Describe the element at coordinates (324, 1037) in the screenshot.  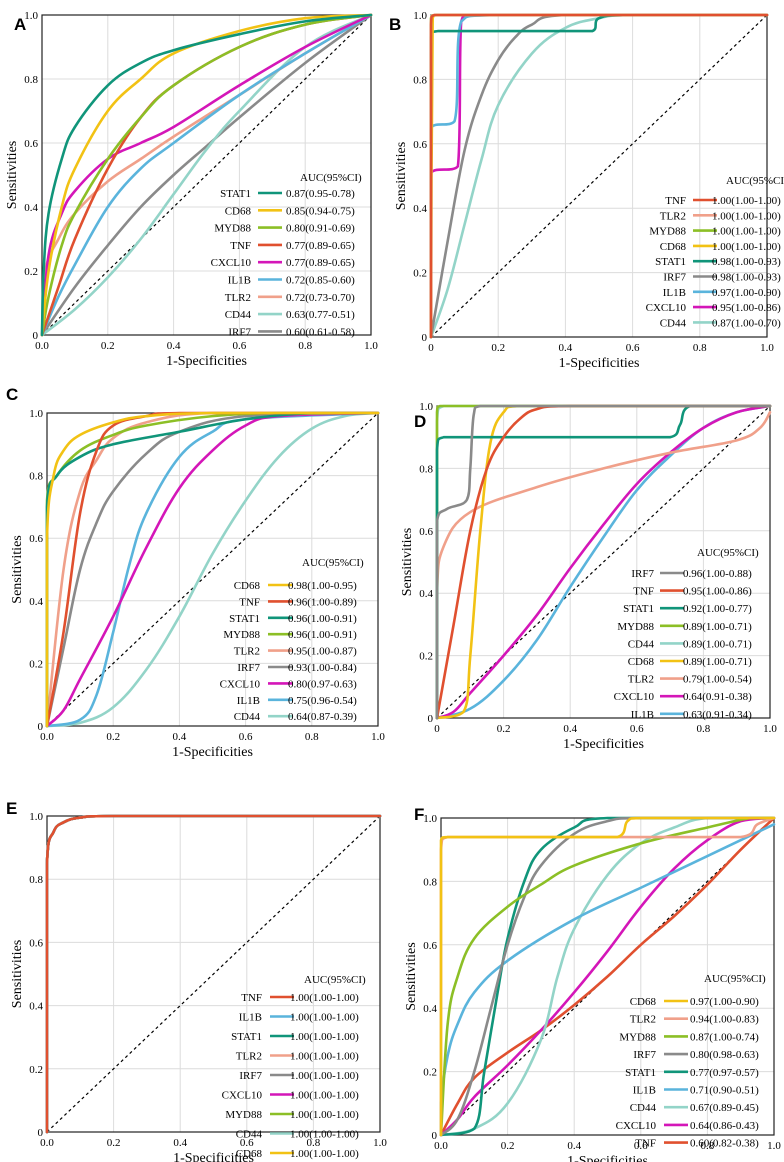
I see `legend-auc-stat1: 1.00(1.00-1.00)` at that location.